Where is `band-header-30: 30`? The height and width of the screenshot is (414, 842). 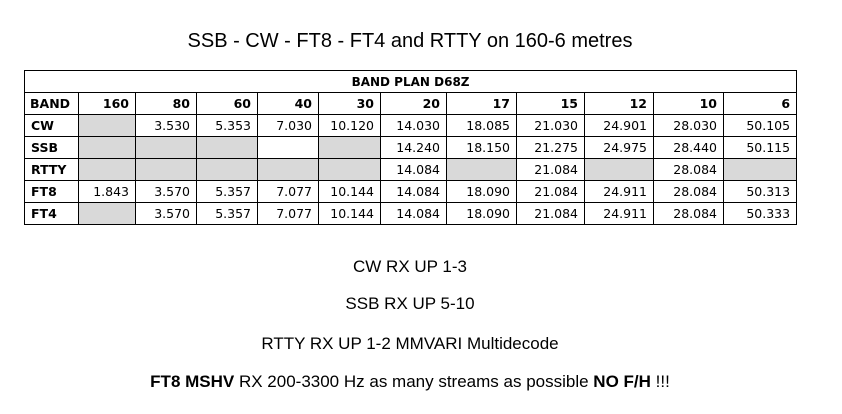 band-header-30: 30 is located at coordinates (349, 103).